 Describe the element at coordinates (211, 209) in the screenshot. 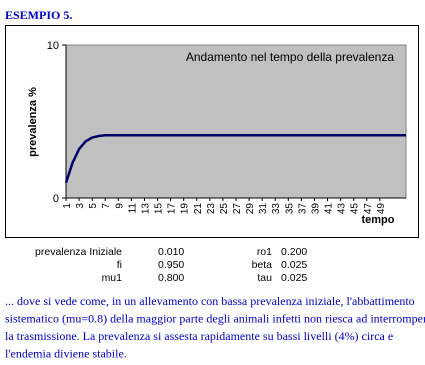

I see `x-tick-label: 23` at that location.